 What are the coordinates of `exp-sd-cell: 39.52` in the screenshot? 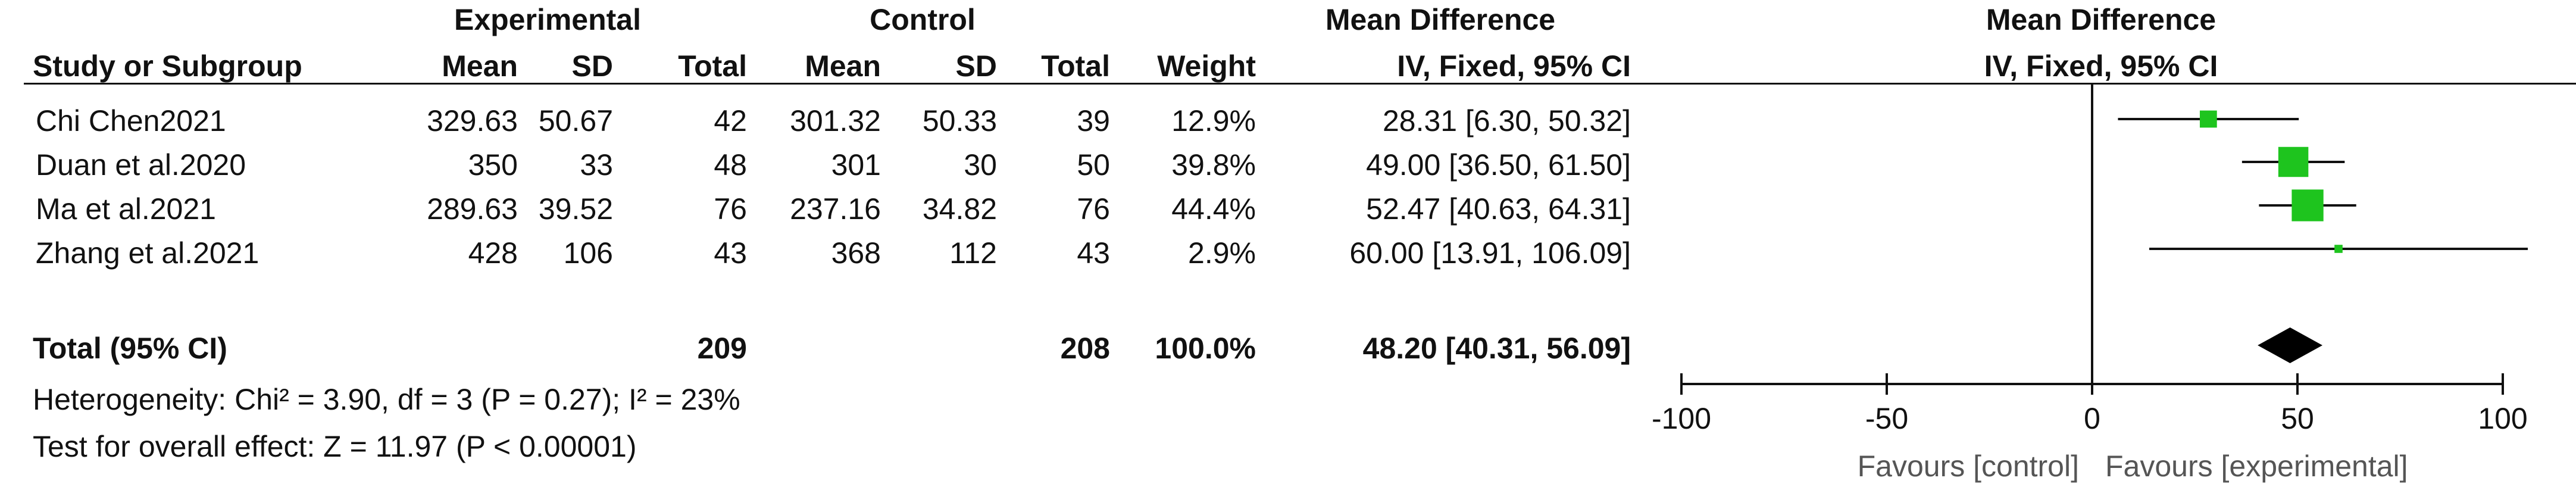 It's located at (575, 209).